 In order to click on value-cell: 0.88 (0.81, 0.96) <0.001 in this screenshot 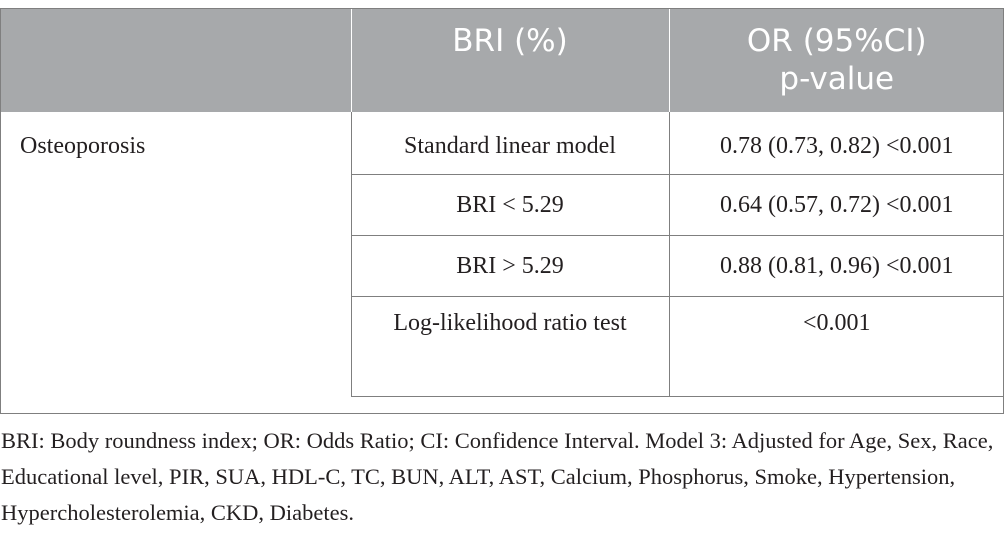, I will do `click(836, 266)`.